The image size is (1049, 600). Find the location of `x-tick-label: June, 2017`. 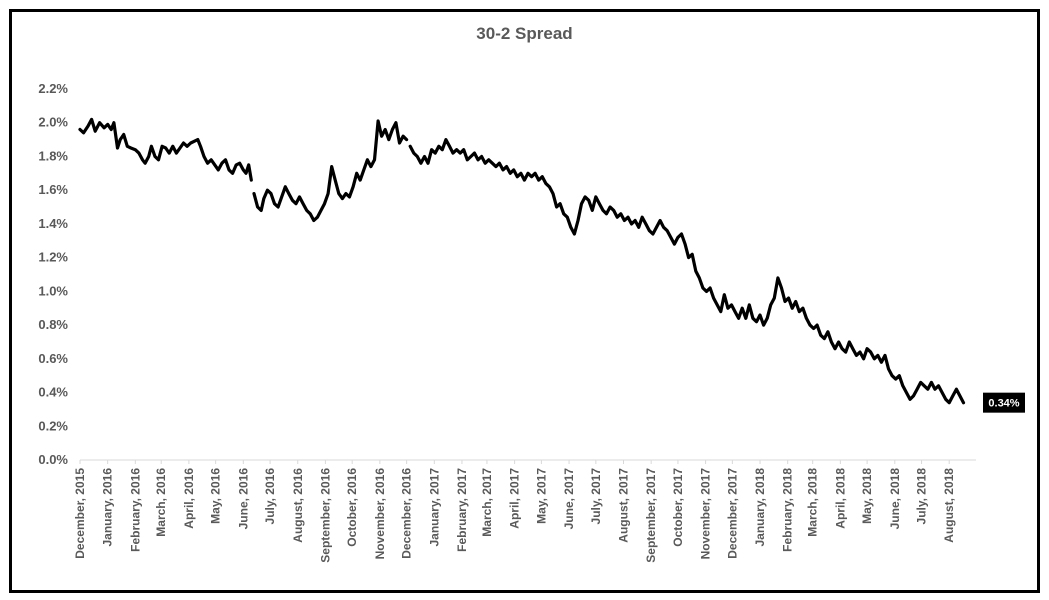

x-tick-label: June, 2017 is located at coordinates (569, 499).